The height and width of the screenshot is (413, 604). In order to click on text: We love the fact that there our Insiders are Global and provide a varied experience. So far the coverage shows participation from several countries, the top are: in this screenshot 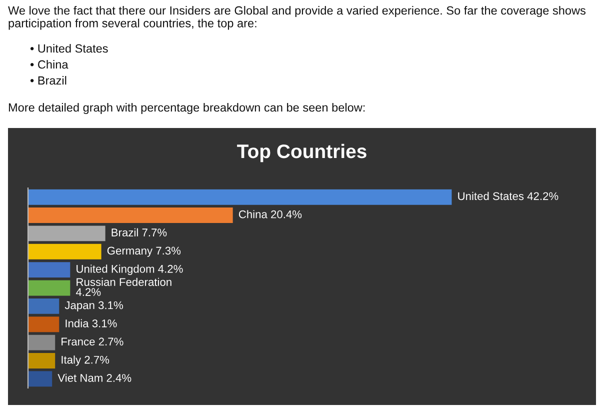, I will do `click(297, 18)`.